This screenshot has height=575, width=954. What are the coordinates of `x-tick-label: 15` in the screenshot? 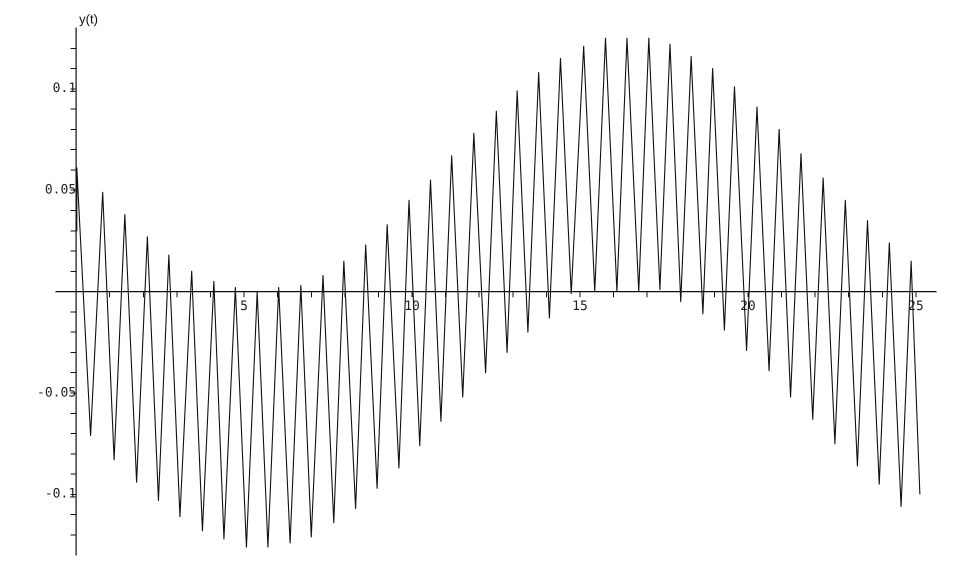 It's located at (580, 306).